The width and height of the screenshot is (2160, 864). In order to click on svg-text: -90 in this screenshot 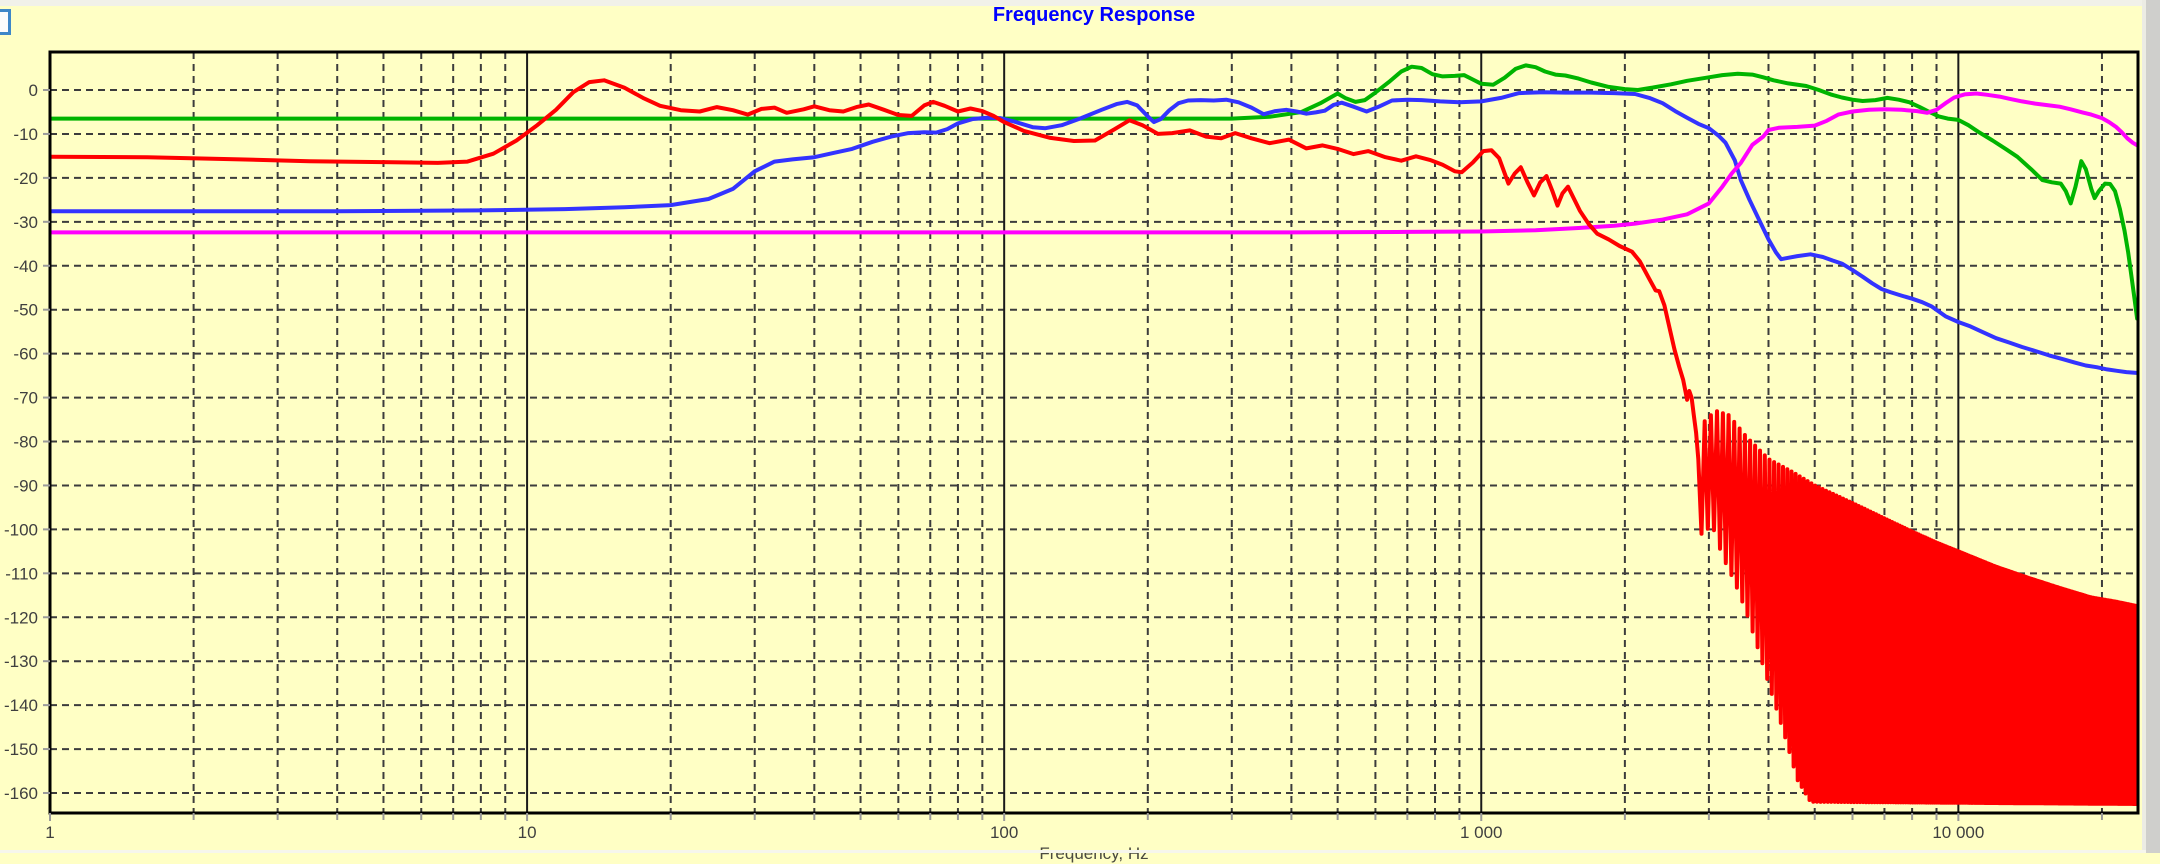, I will do `click(25, 485)`.